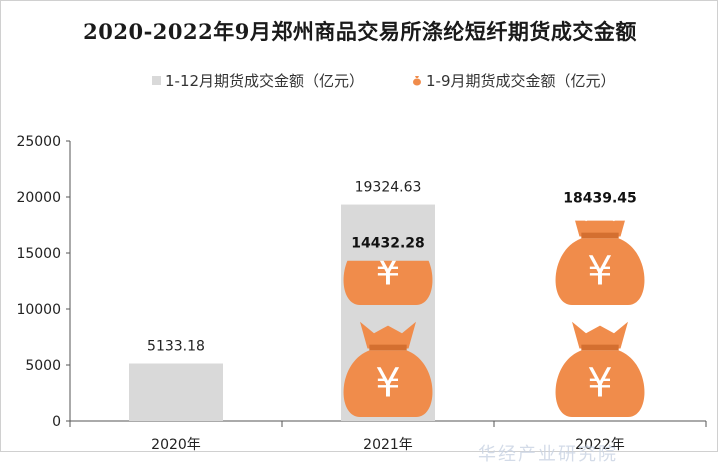 The image size is (720, 466). I want to click on y-tick-label: 10000, so click(38, 310).